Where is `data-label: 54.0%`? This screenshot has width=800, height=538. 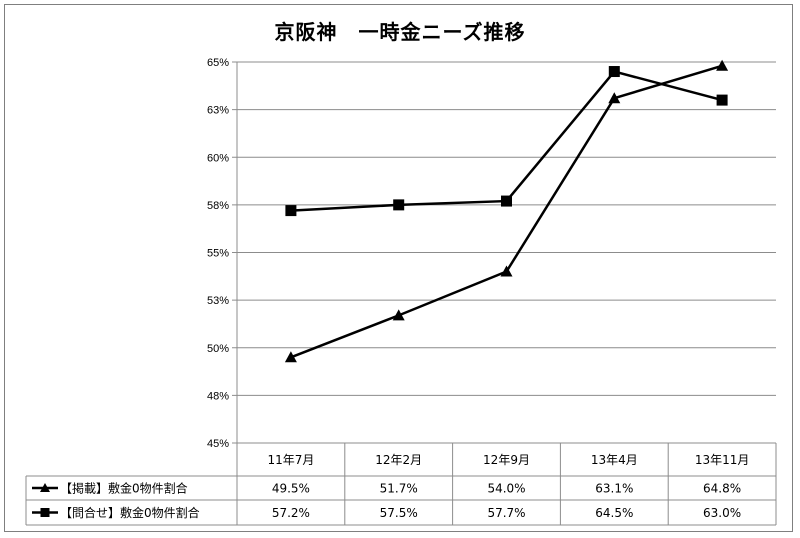
data-label: 54.0% is located at coordinates (506, 489).